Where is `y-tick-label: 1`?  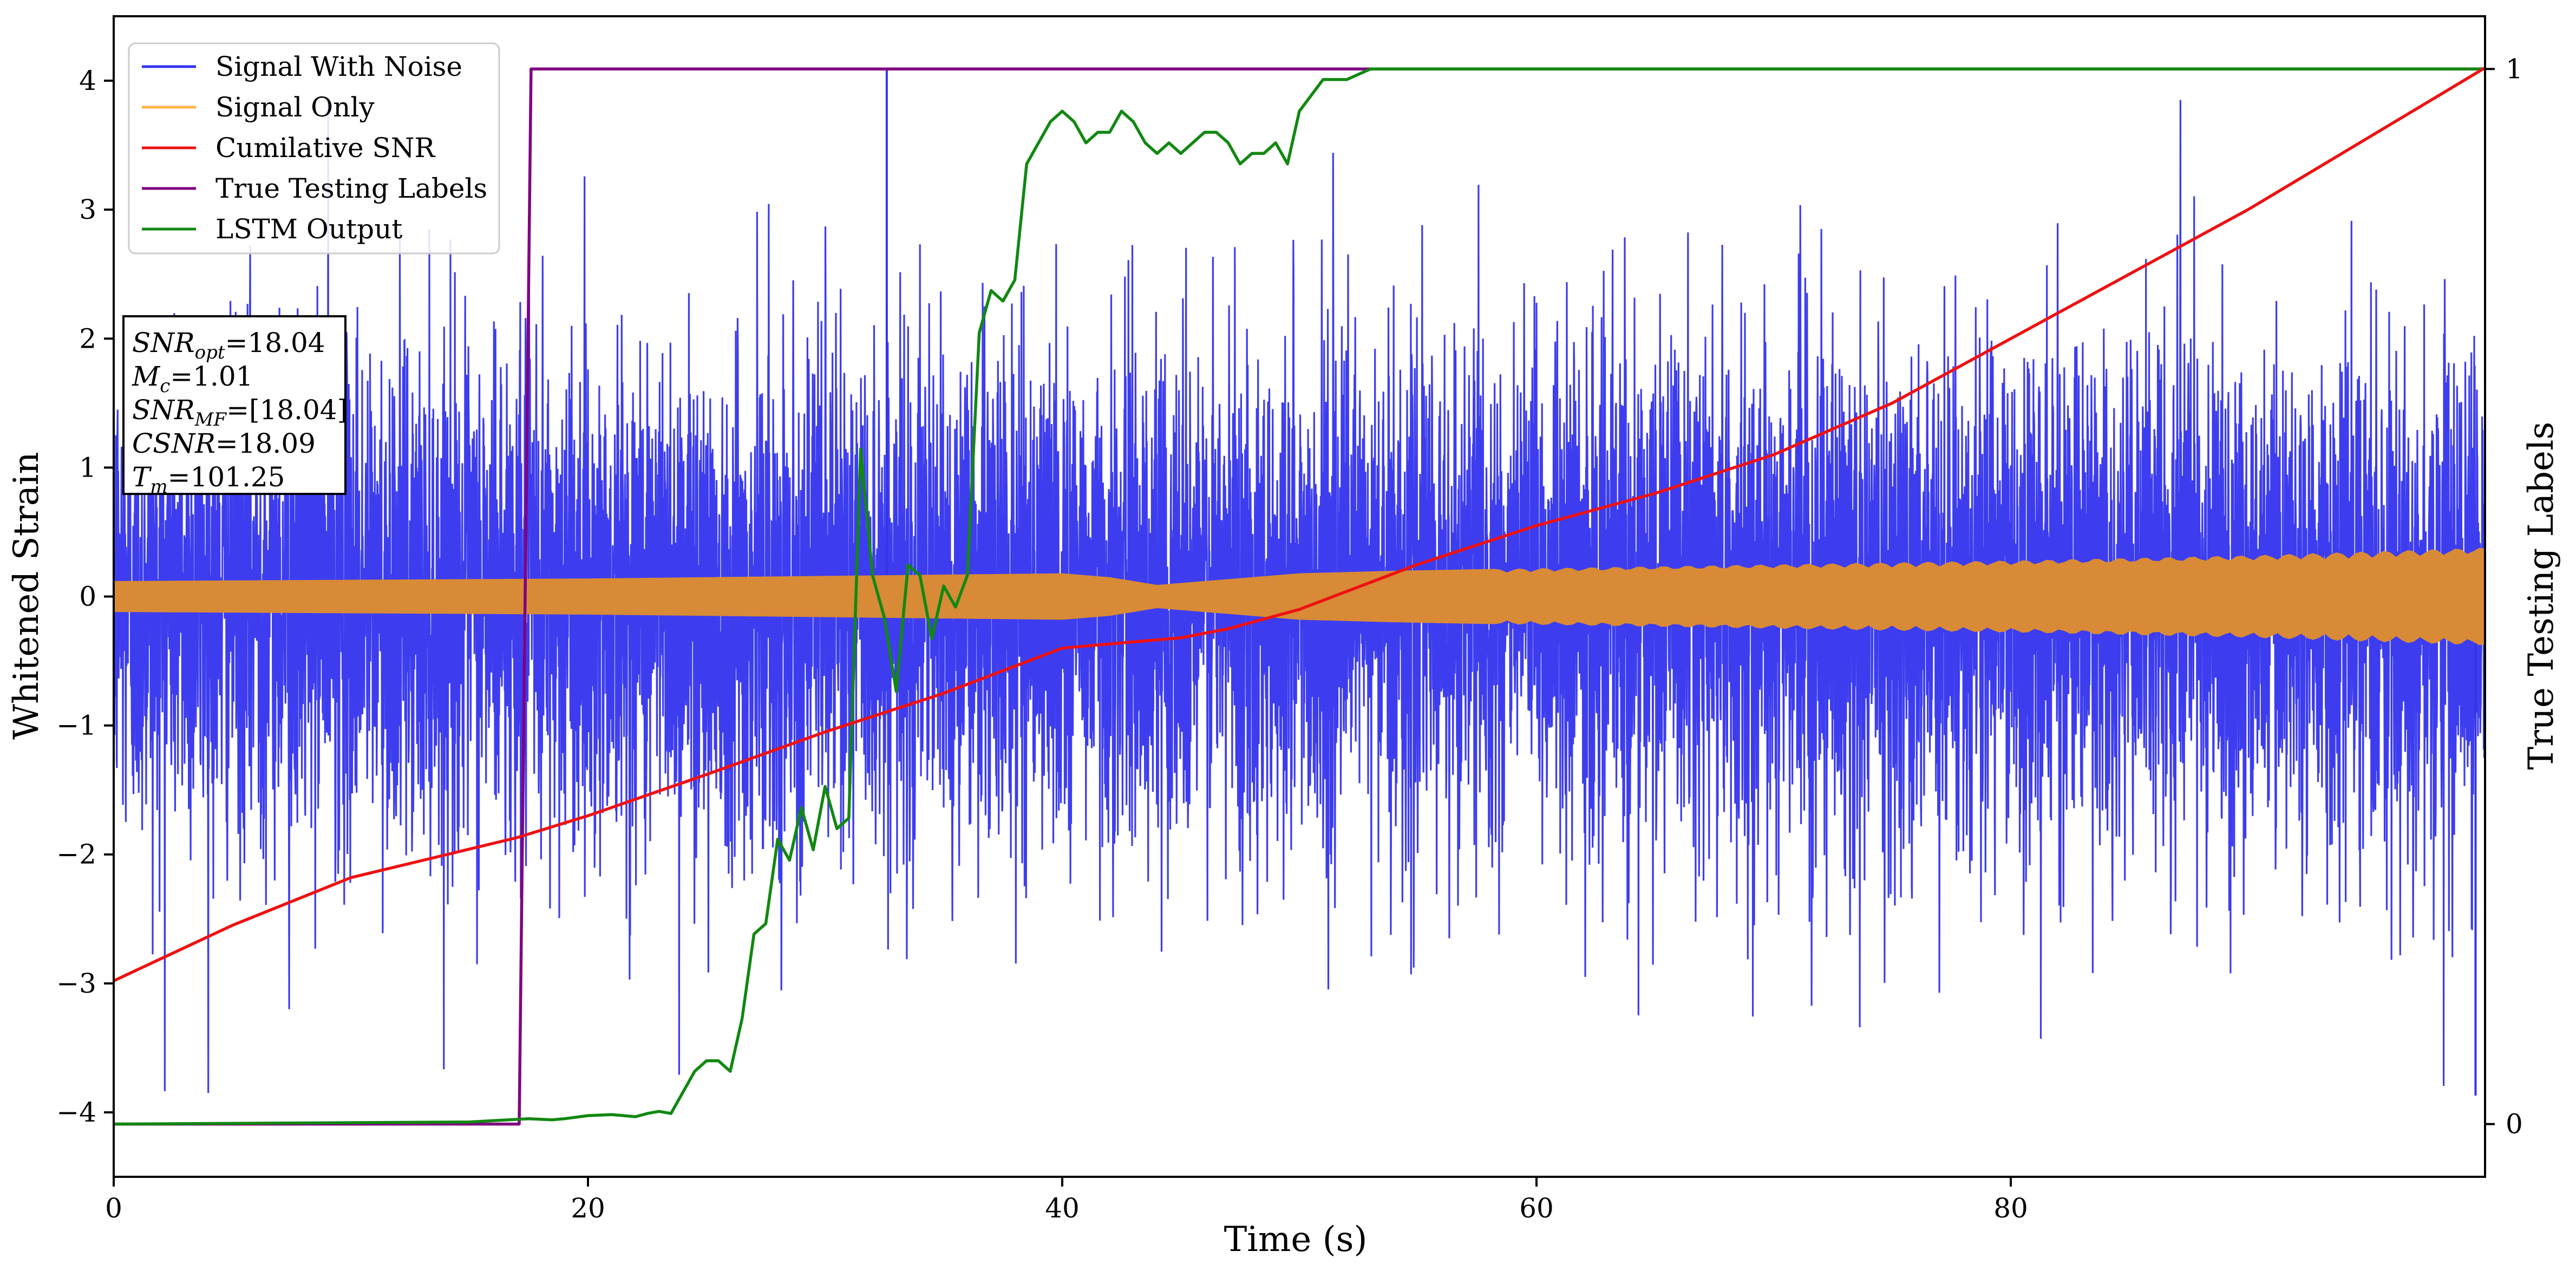
y-tick-label: 1 is located at coordinates (88, 467).